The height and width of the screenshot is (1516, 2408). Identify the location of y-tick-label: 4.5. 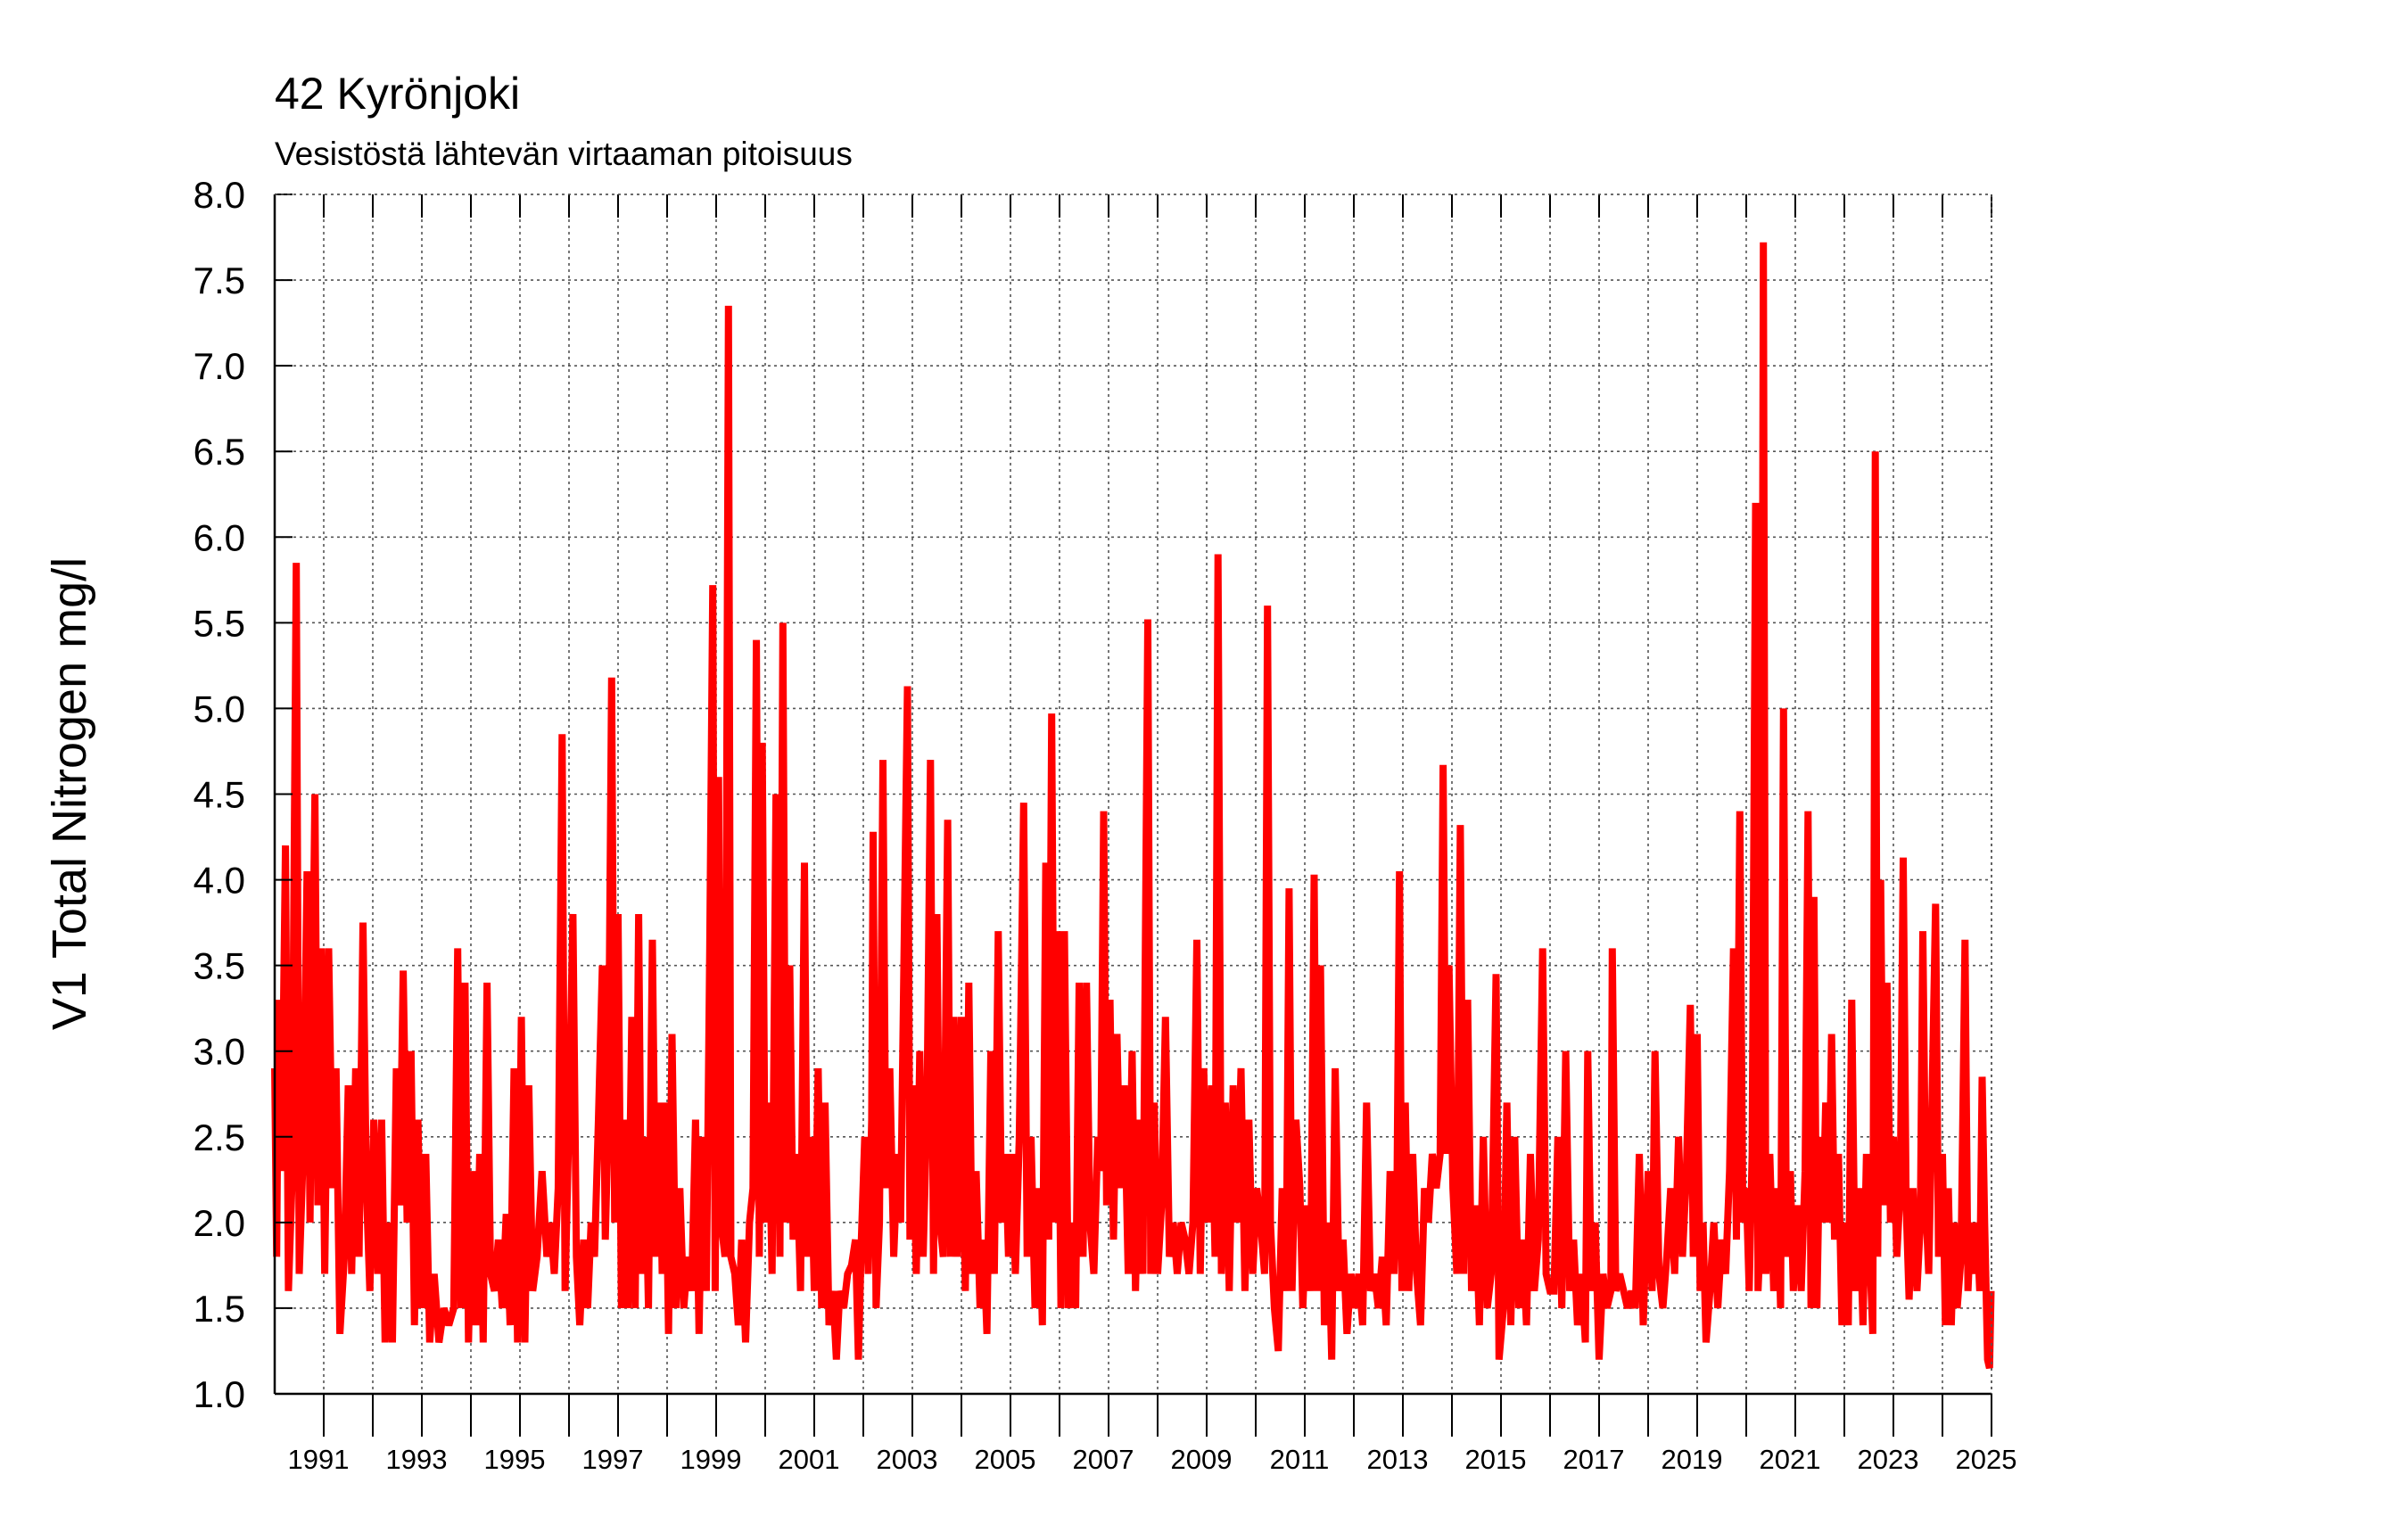
(219, 795).